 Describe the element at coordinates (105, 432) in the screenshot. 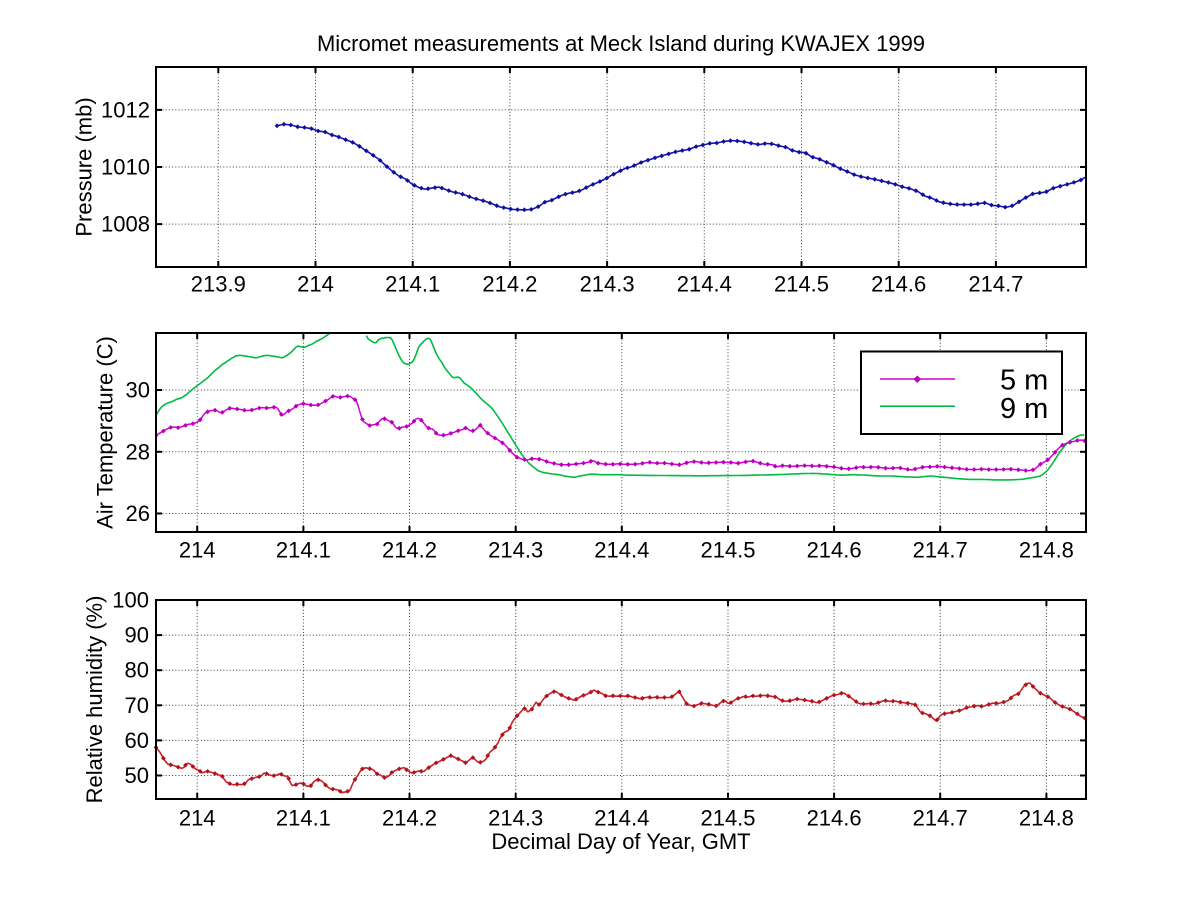

I see `svg-text: Air Temperature (C)` at that location.